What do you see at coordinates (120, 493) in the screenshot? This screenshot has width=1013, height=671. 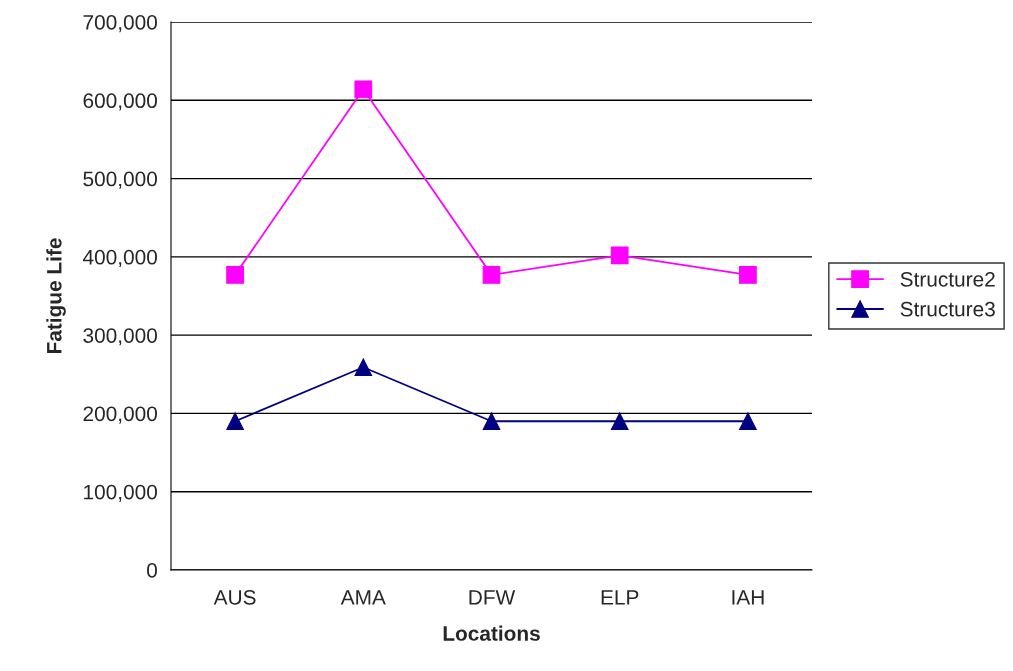 I see `y-tick-label: 100,000` at bounding box center [120, 493].